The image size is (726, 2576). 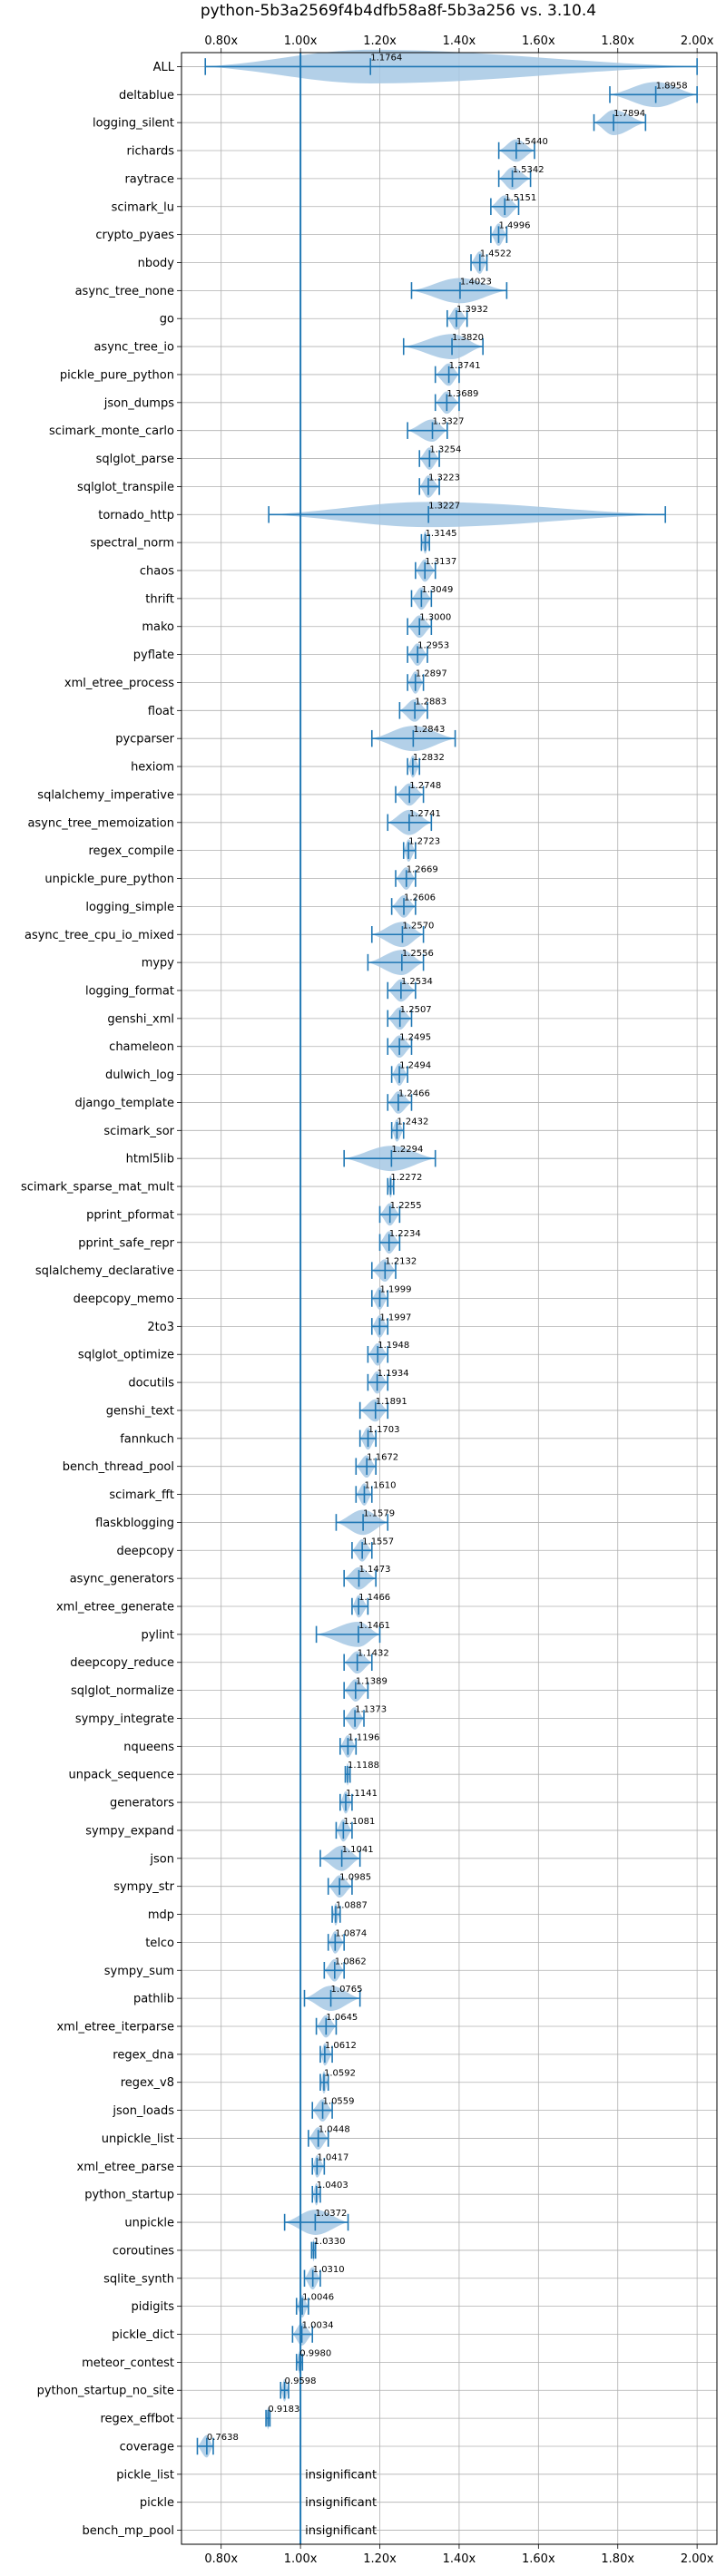 I want to click on value-label: 1.3049, so click(x=437, y=590).